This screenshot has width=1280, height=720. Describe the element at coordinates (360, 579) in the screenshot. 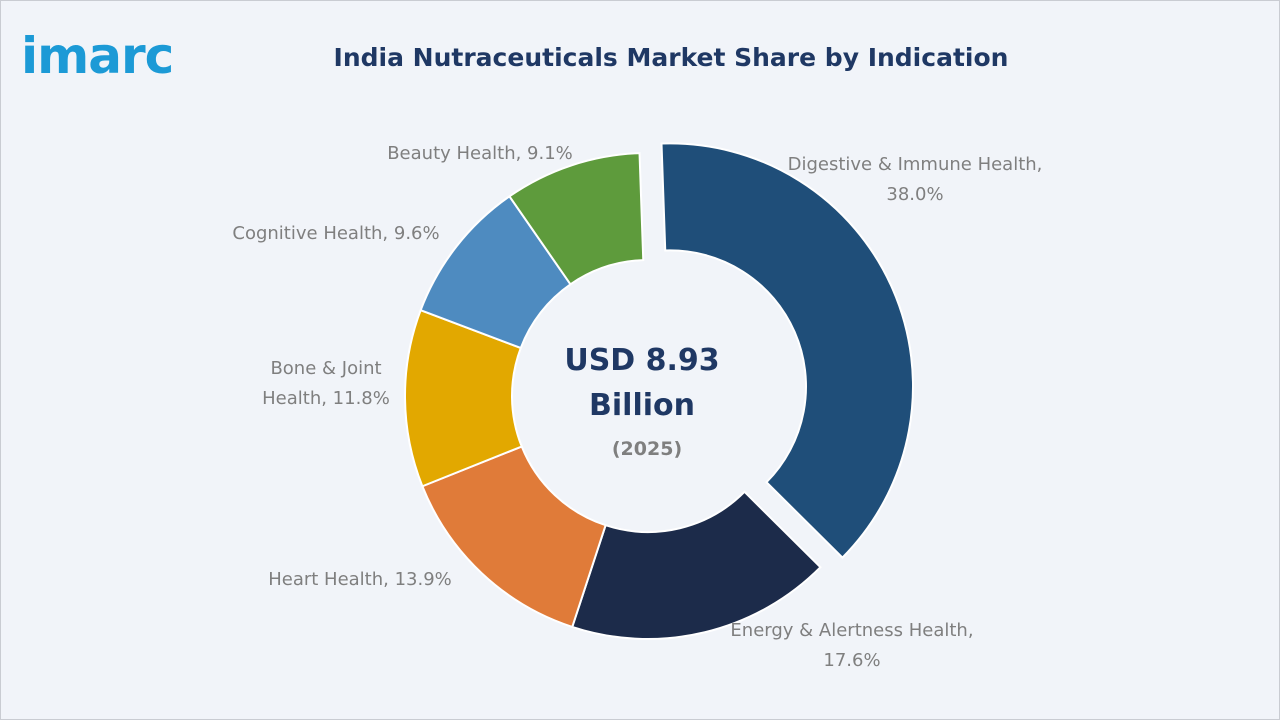

I see `label-heart-health: Heart Health, 13.9%` at that location.